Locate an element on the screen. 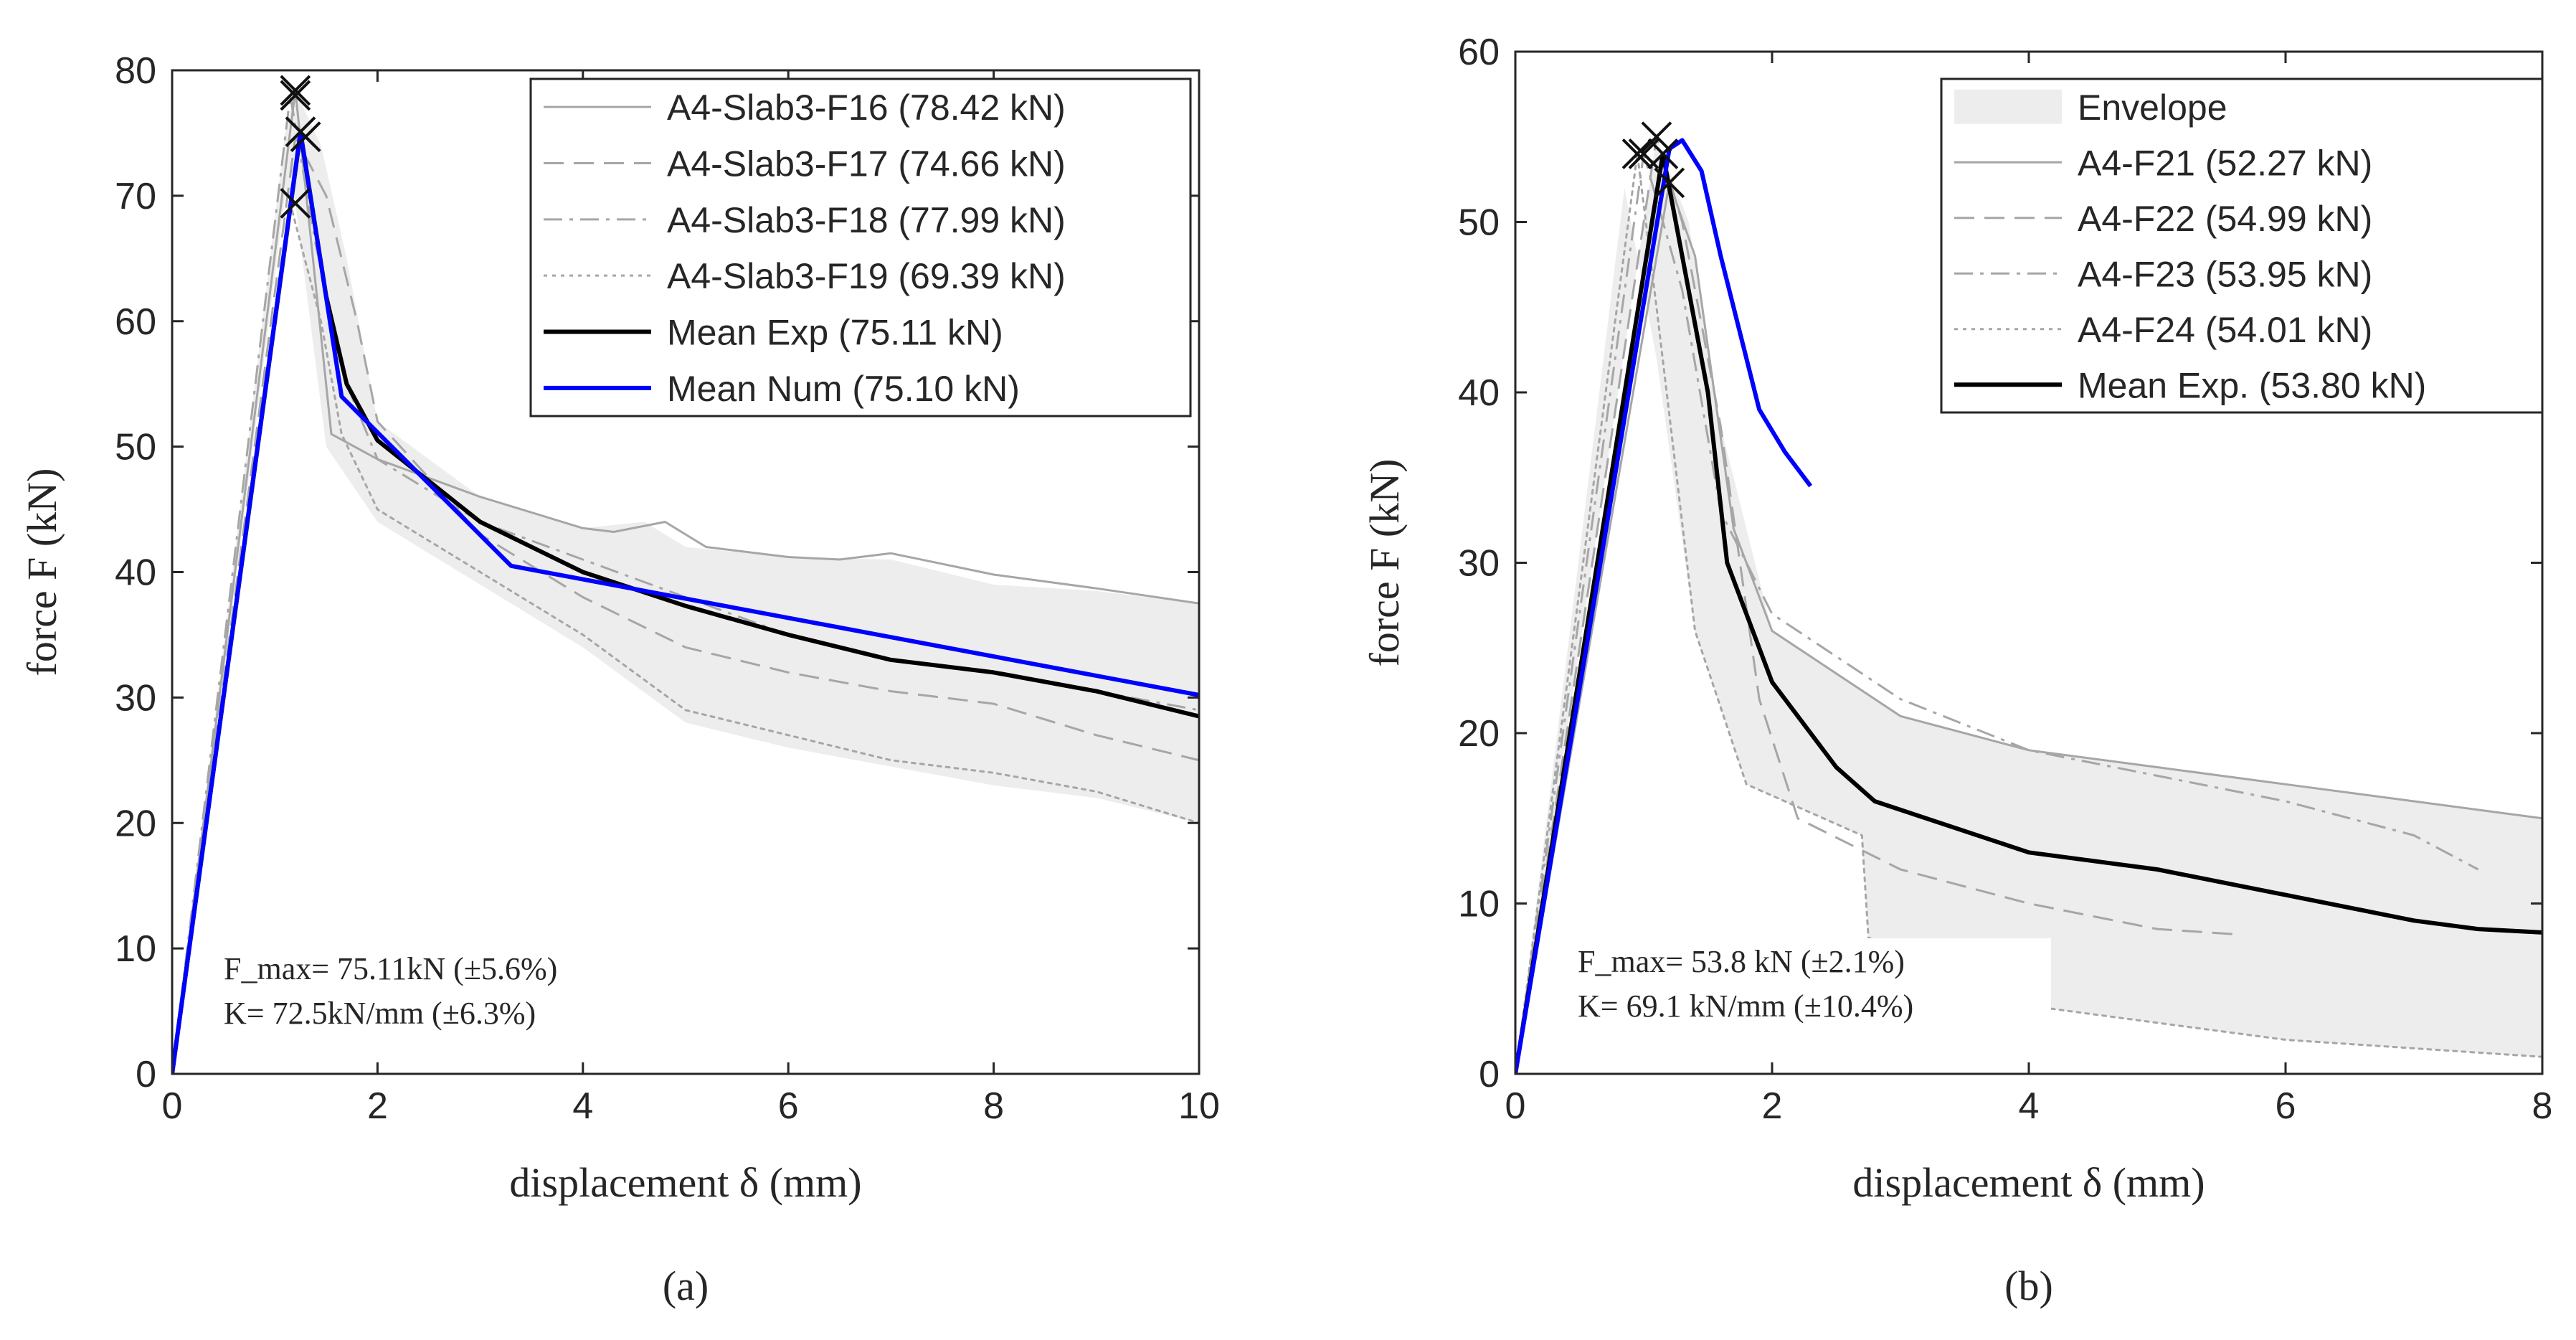 The width and height of the screenshot is (2576, 1340). panel-a-y-tick-label: 10 is located at coordinates (135, 949).